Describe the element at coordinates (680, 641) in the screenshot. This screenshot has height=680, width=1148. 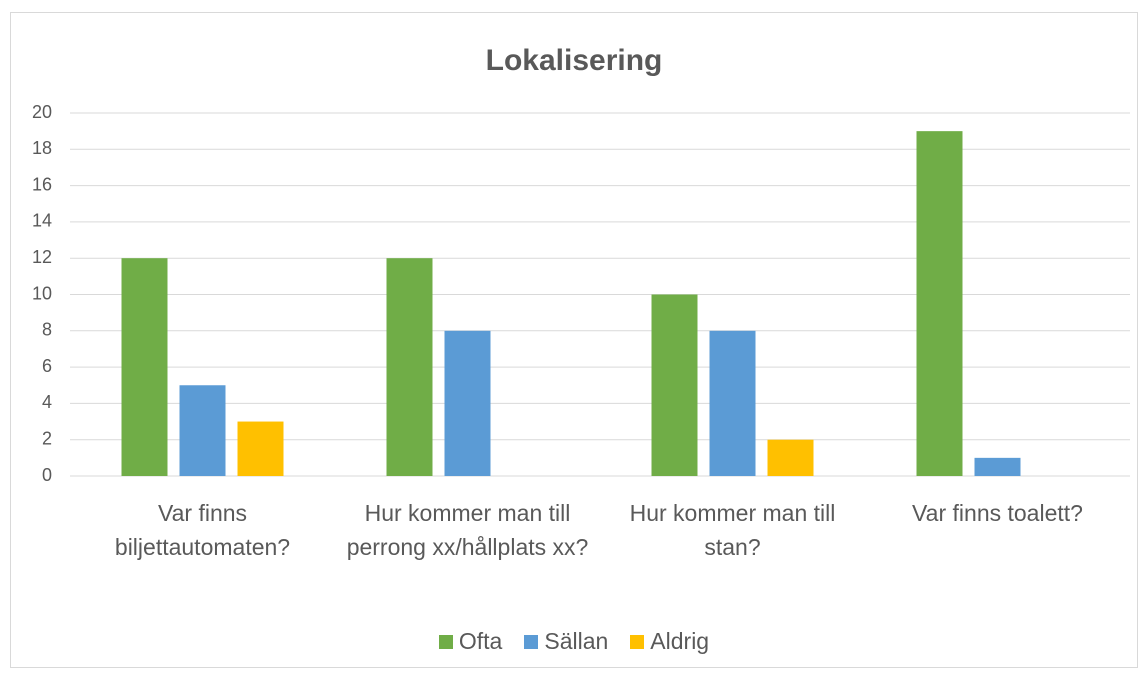
I see `legend-label: Aldrig` at that location.